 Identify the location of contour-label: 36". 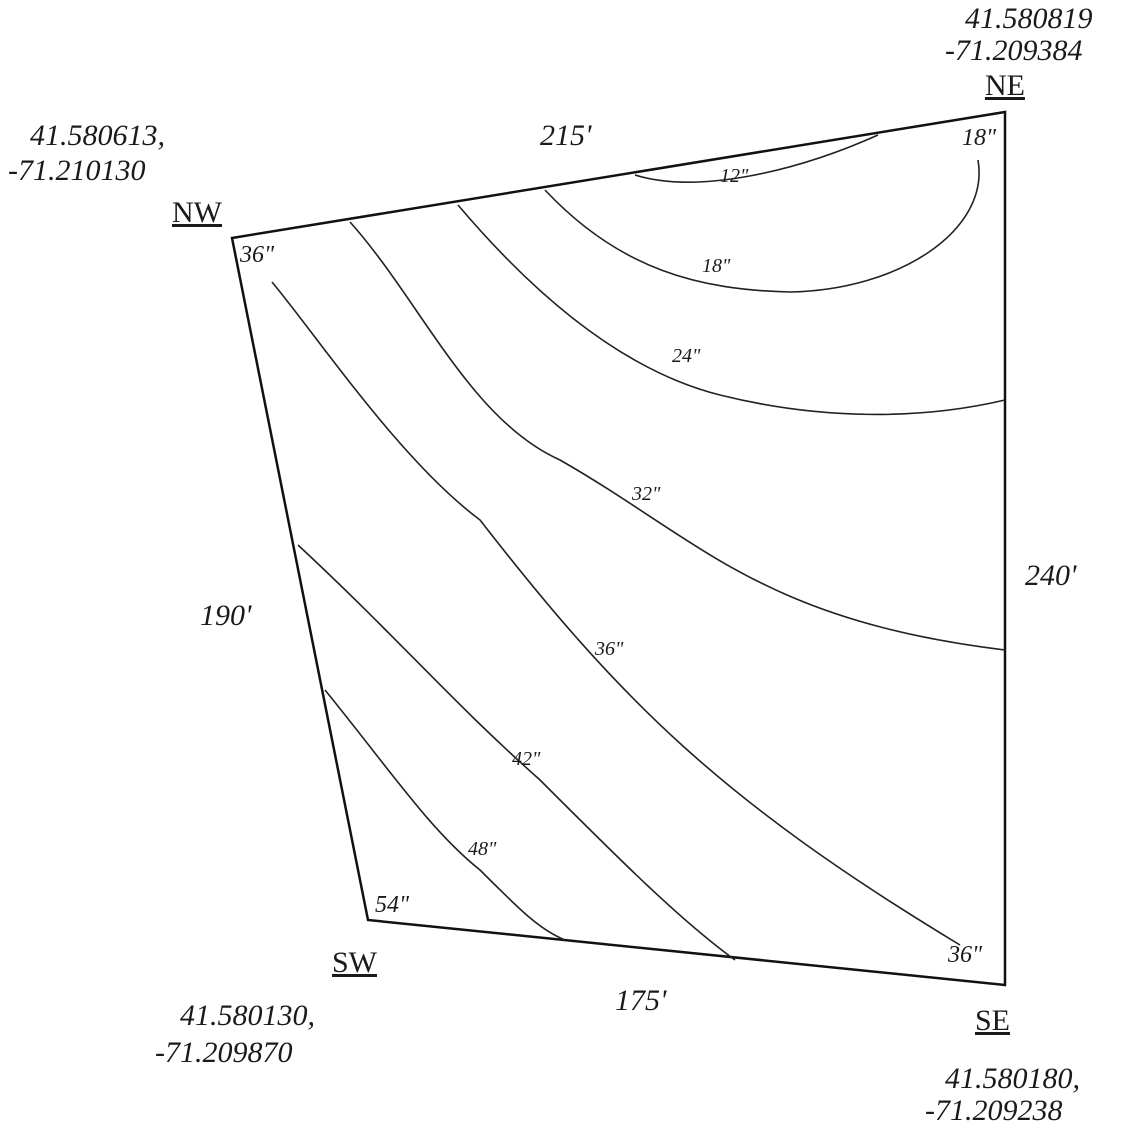
(609, 649).